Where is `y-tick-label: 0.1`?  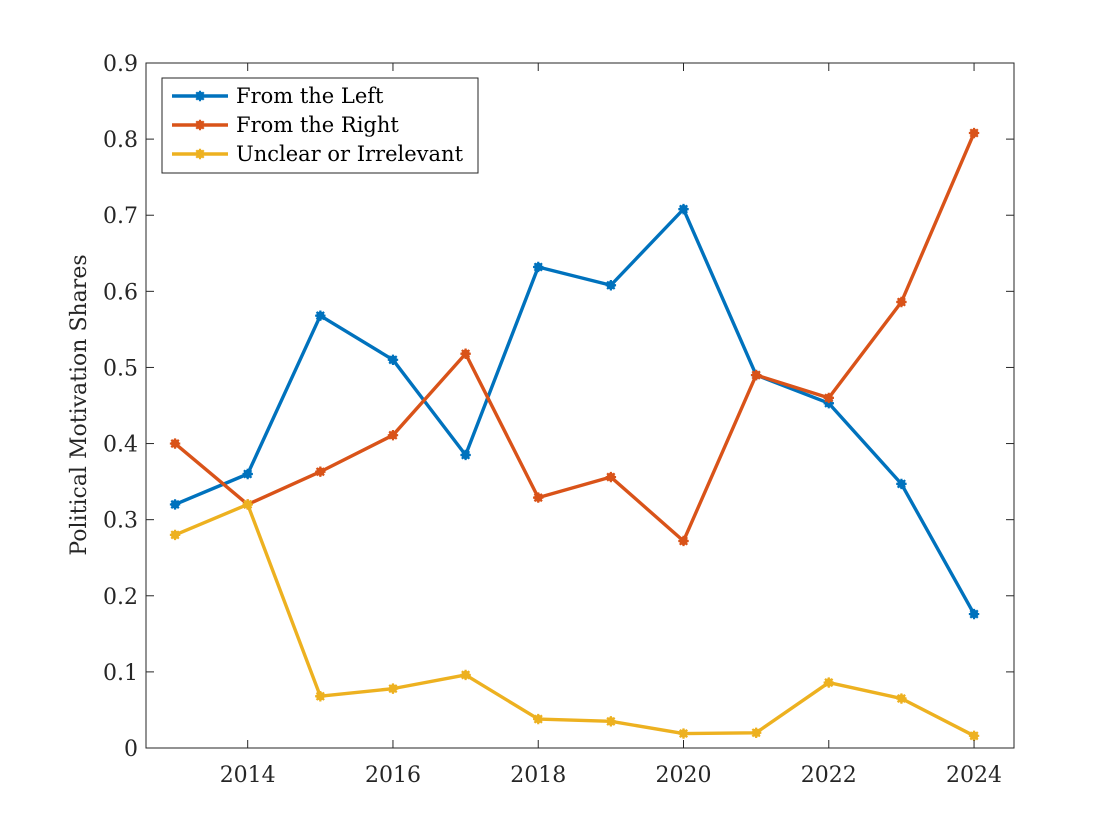
y-tick-label: 0.1 is located at coordinates (120, 673).